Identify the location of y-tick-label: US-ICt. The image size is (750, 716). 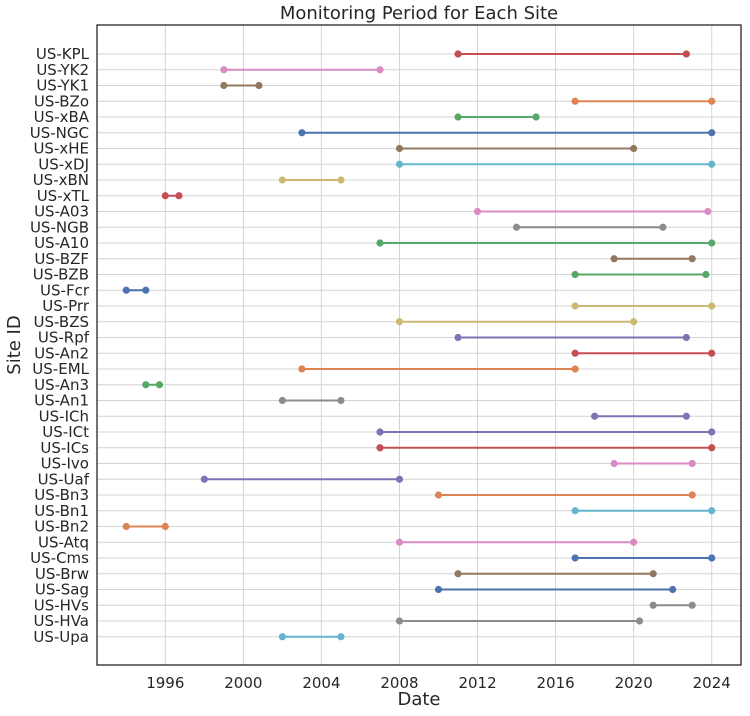
(65, 432).